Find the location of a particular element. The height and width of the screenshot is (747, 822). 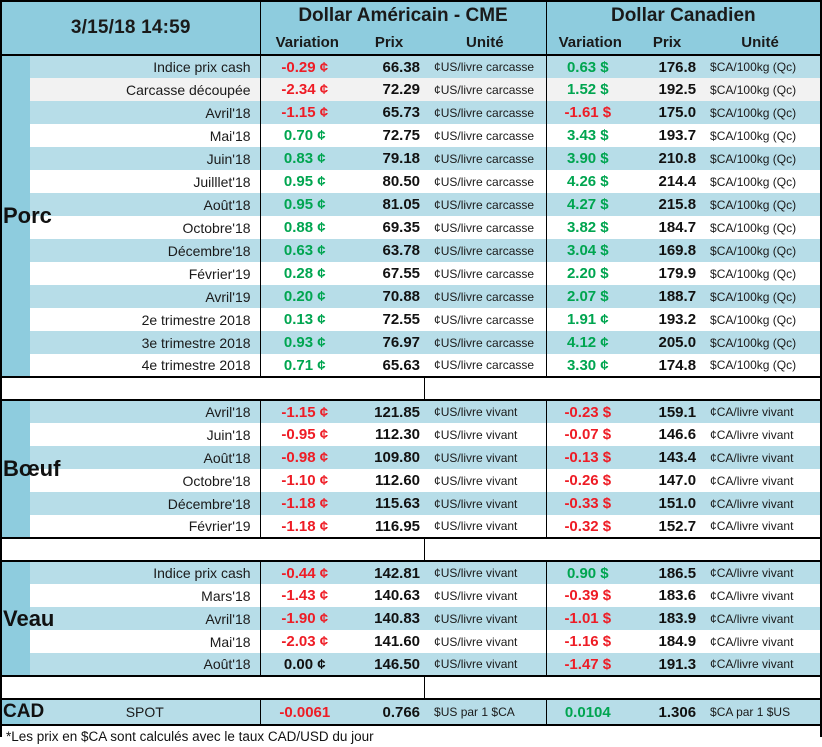

cad-ca-variation: 0.0104 is located at coordinates (590, 712).